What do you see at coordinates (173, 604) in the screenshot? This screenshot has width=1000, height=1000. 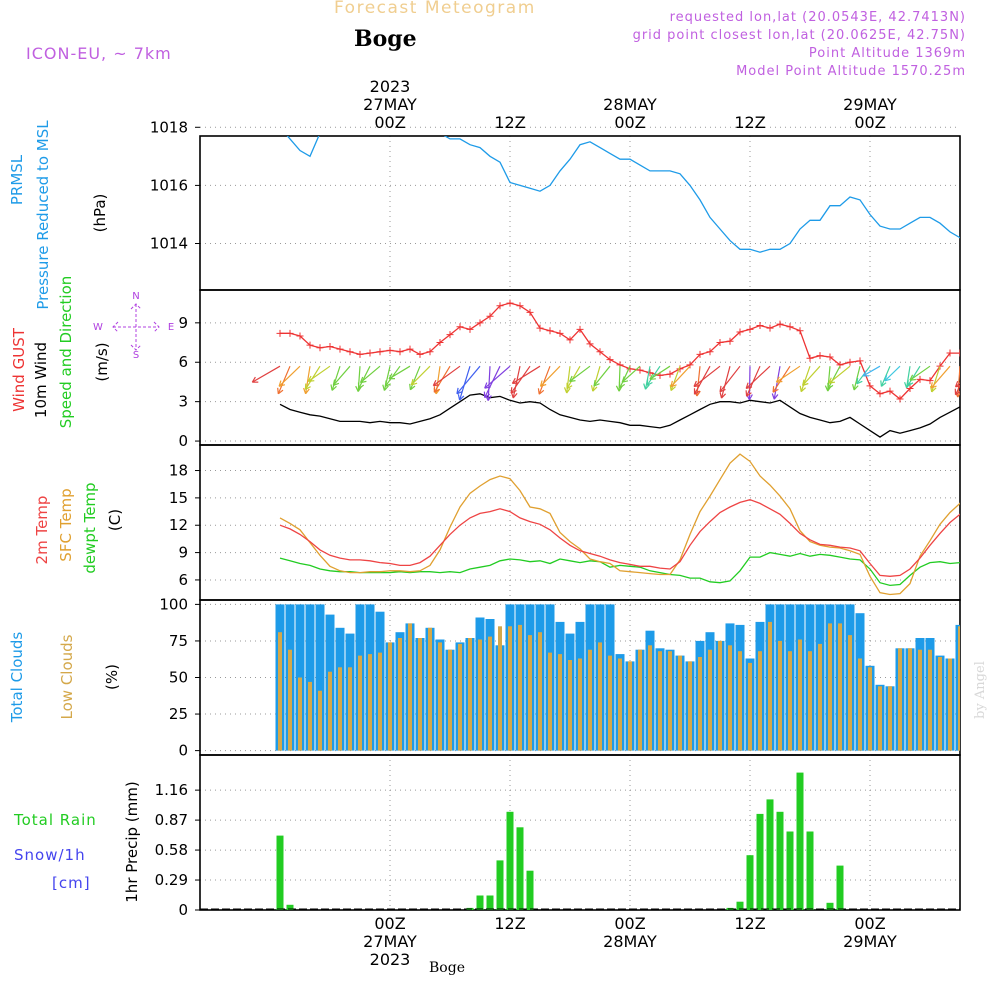 I see `y-tick-label: 100` at bounding box center [173, 604].